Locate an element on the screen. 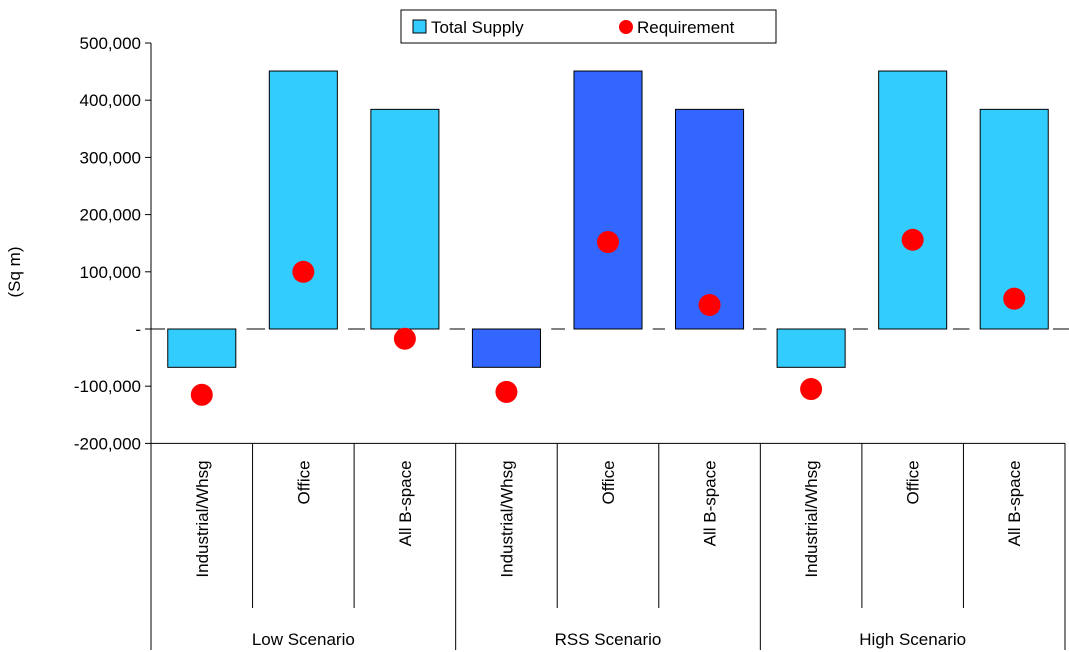 Image resolution: width=1069 pixels, height=652 pixels. y-tick-label: 100,000 is located at coordinates (110, 272).